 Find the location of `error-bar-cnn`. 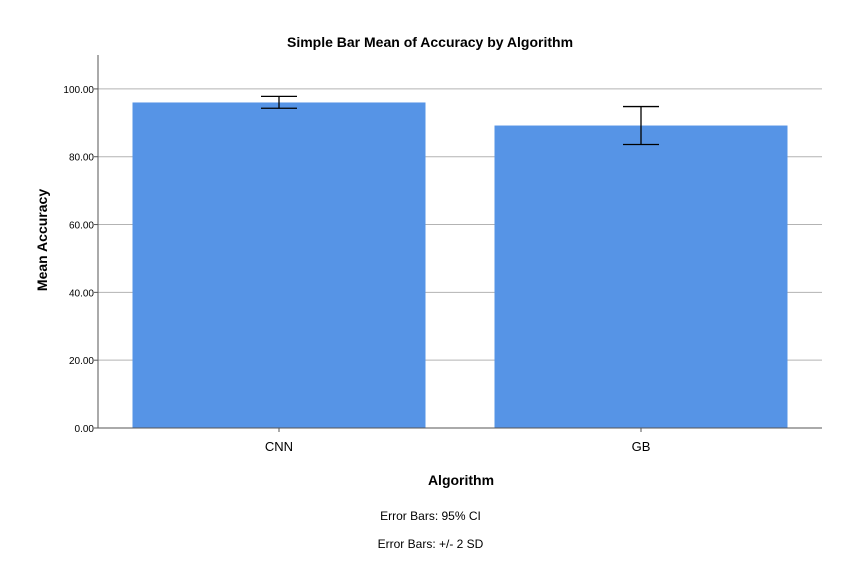

error-bar-cnn is located at coordinates (279, 102).